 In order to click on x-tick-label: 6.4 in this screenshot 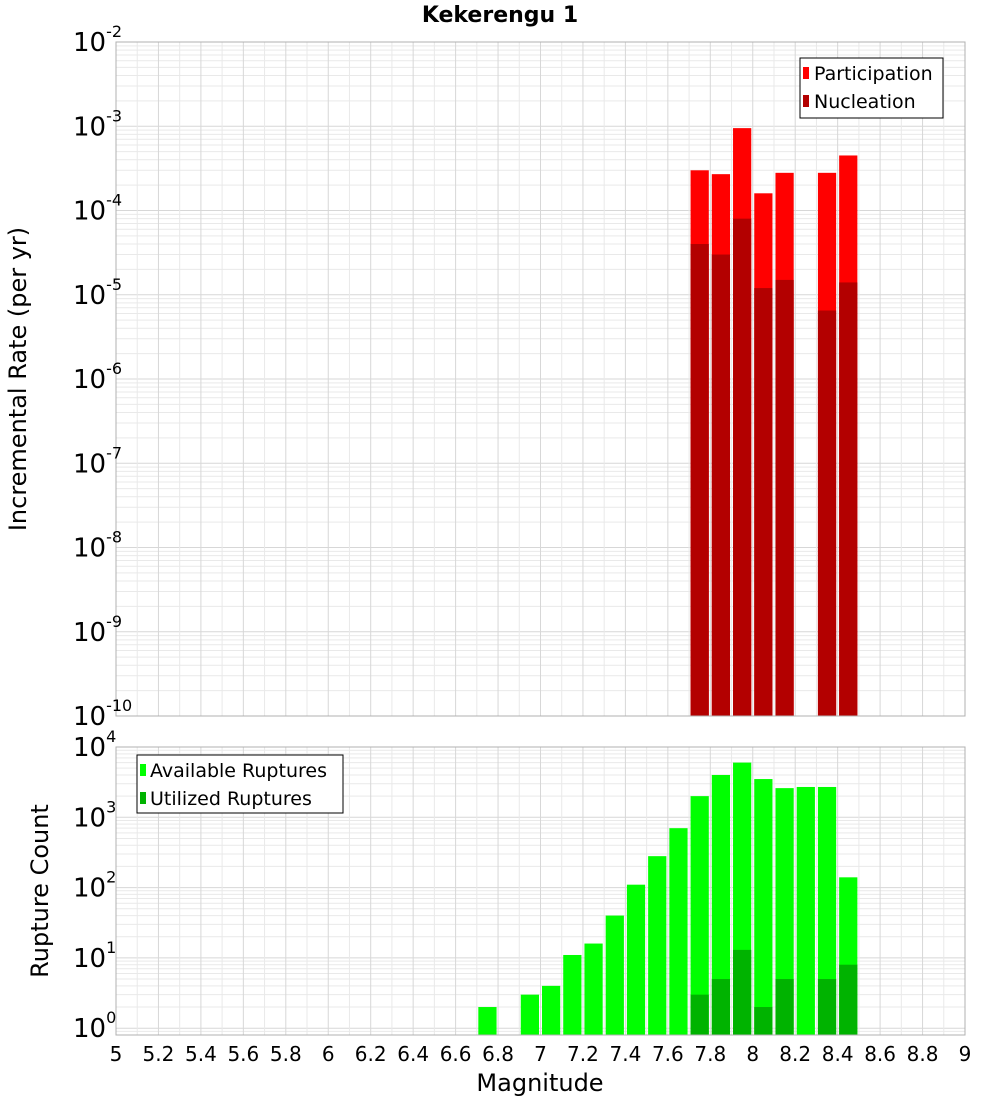, I will do `click(413, 1054)`.